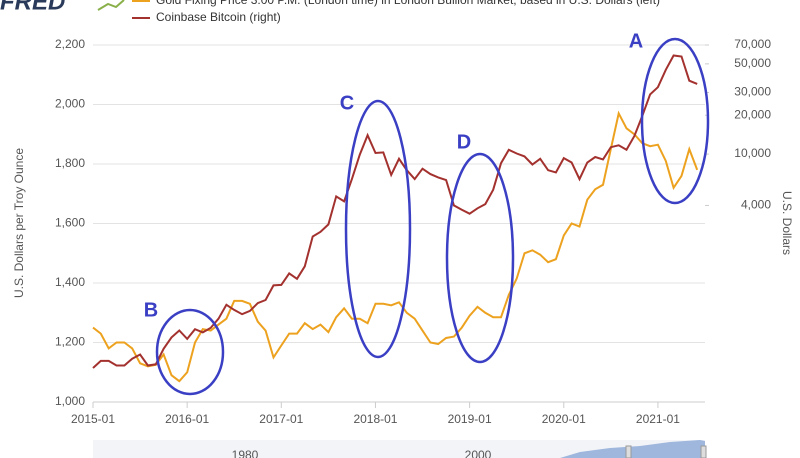  I want to click on logo-icon, so click(111, 5).